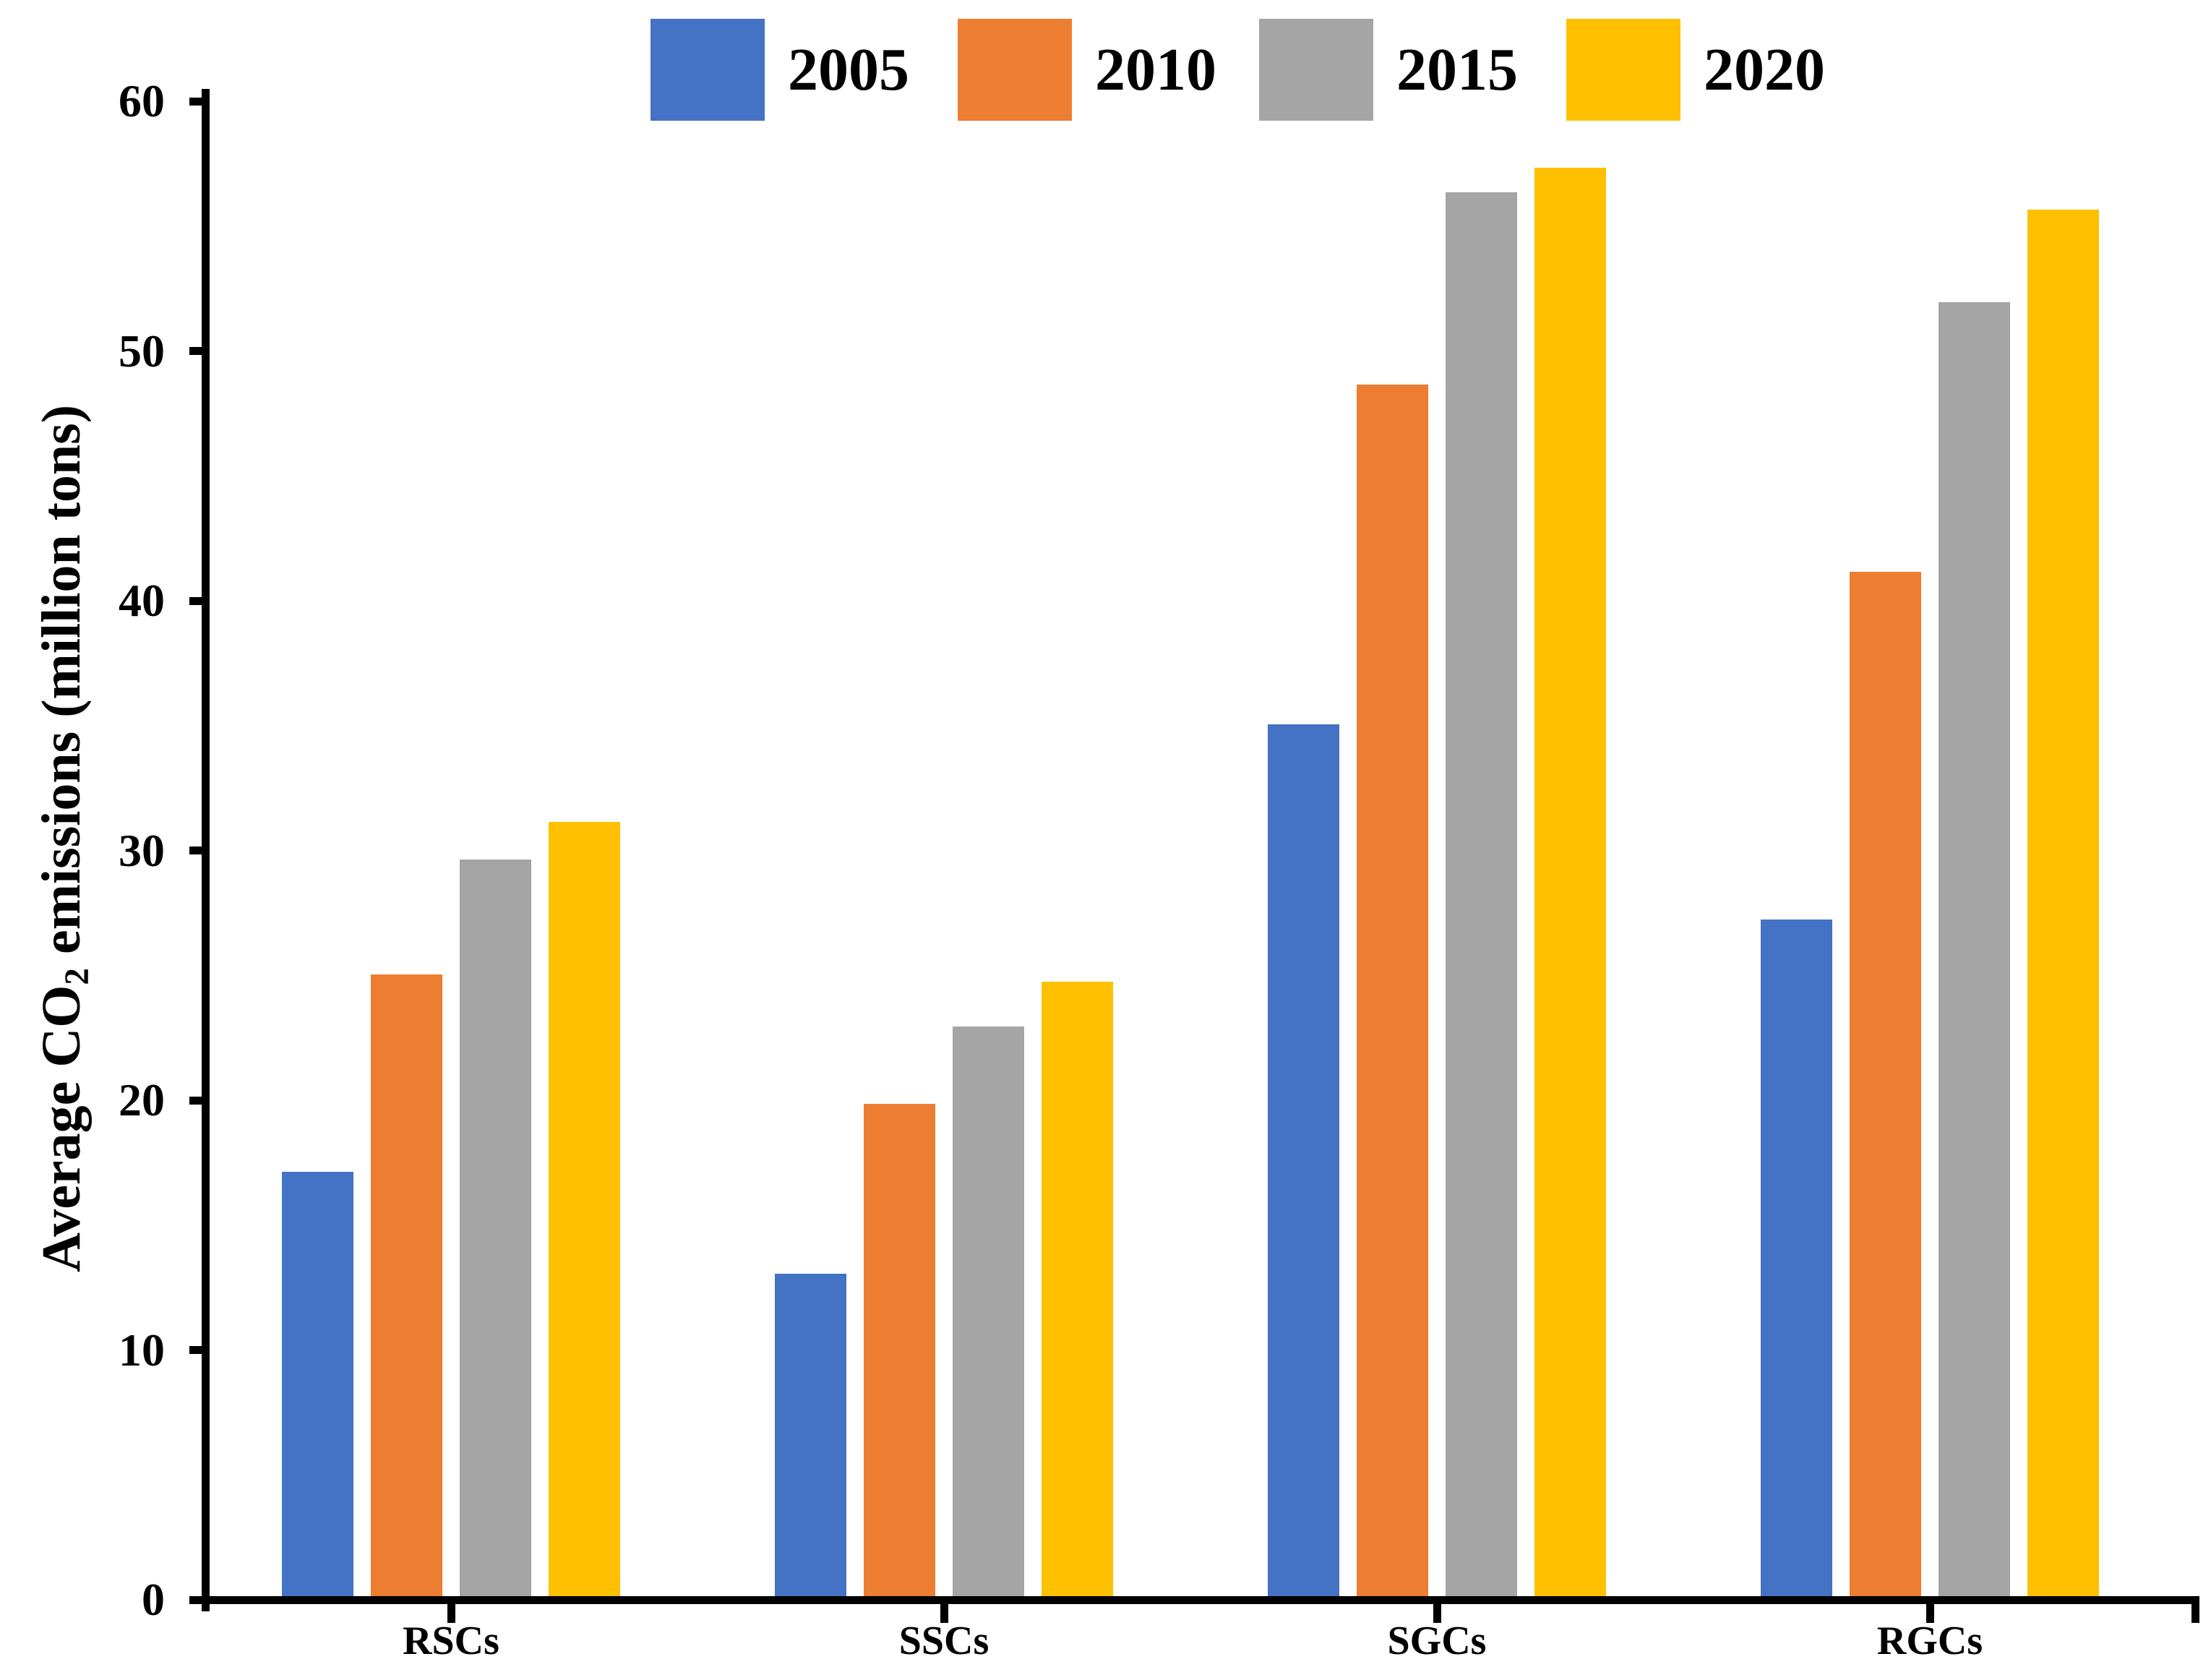  Describe the element at coordinates (317, 1384) in the screenshot. I see `bar-2005-RSCs` at that location.